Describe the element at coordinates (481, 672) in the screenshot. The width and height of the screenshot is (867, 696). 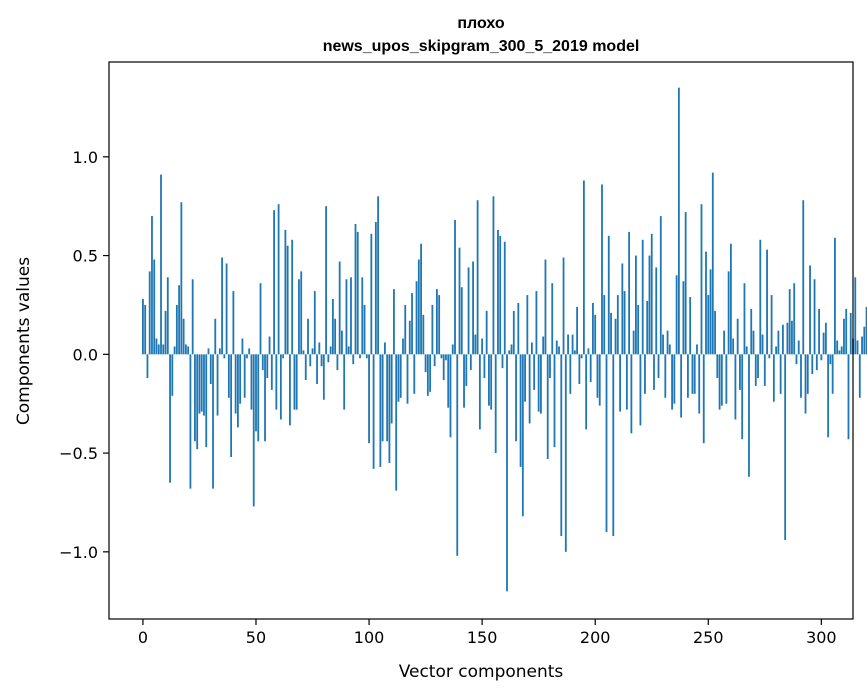
I see `x-axis-label: Vector components` at that location.